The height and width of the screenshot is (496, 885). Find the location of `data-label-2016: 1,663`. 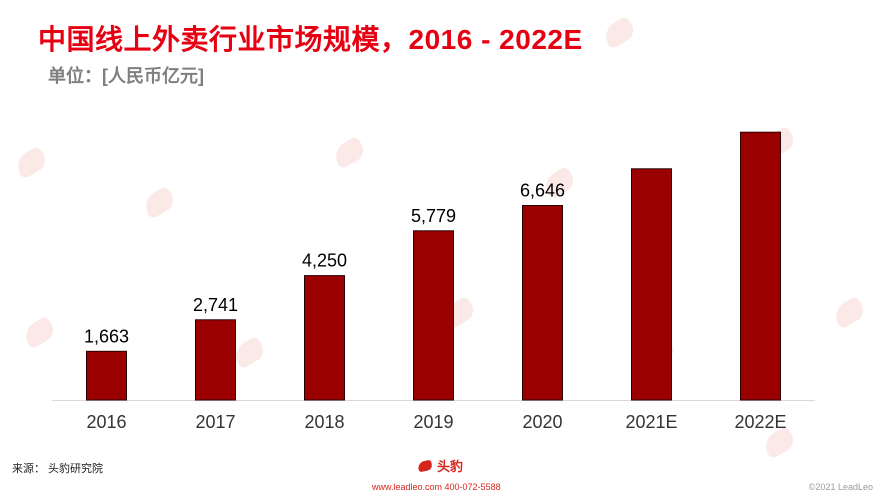

data-label-2016: 1,663 is located at coordinates (106, 336).